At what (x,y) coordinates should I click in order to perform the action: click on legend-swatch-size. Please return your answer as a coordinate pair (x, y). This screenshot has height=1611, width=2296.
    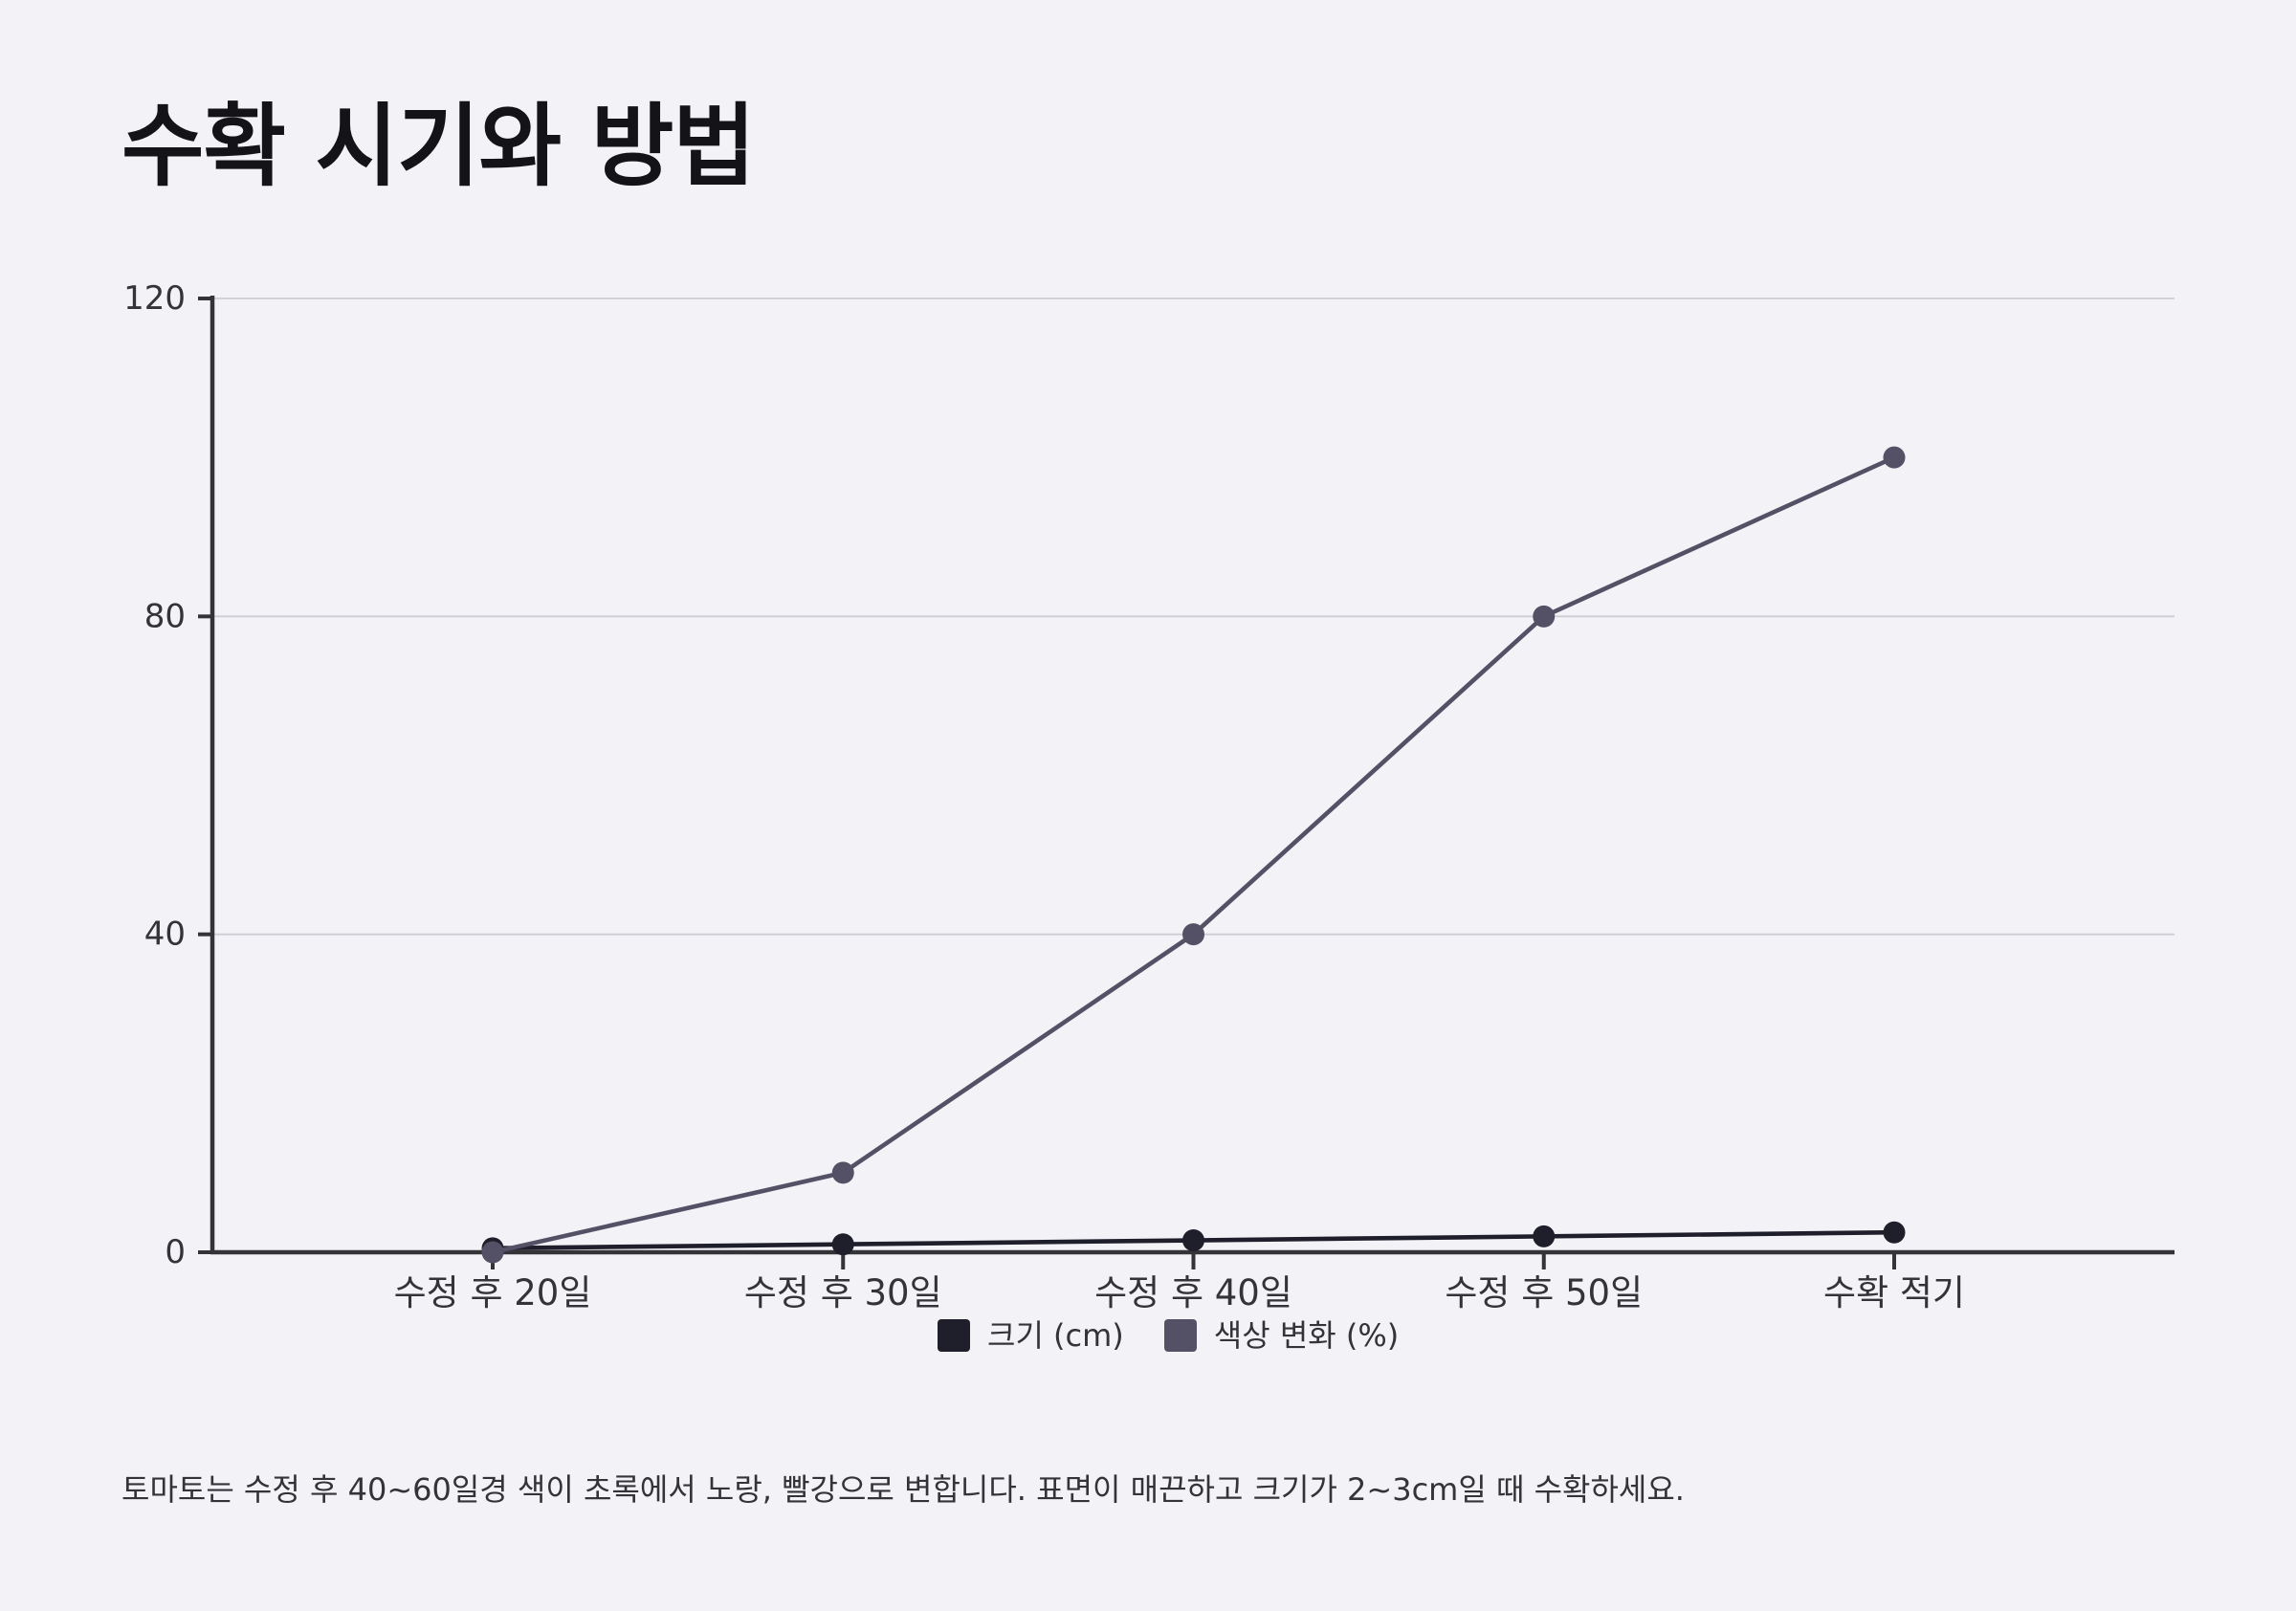
    Looking at the image, I should click on (954, 1335).